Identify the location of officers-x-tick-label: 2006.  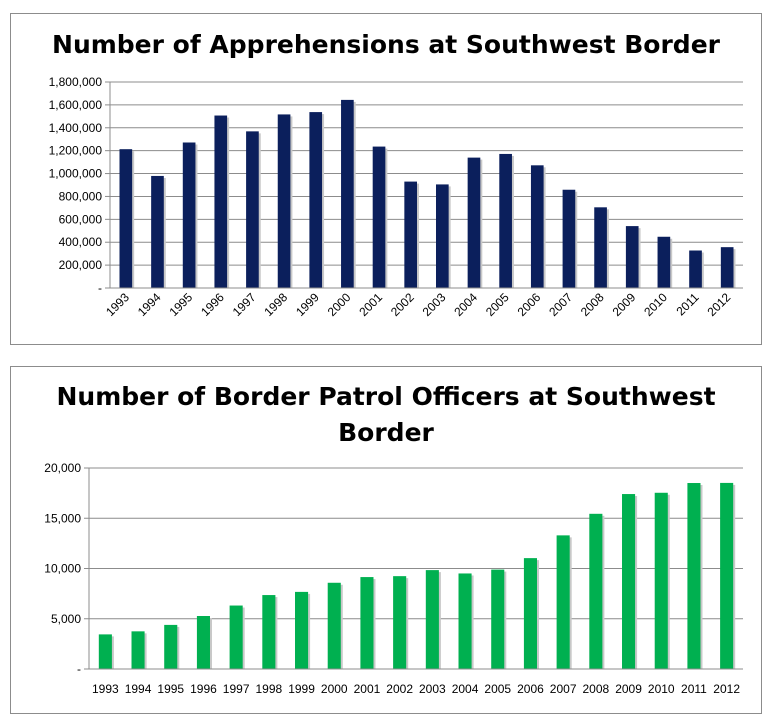
(530, 689).